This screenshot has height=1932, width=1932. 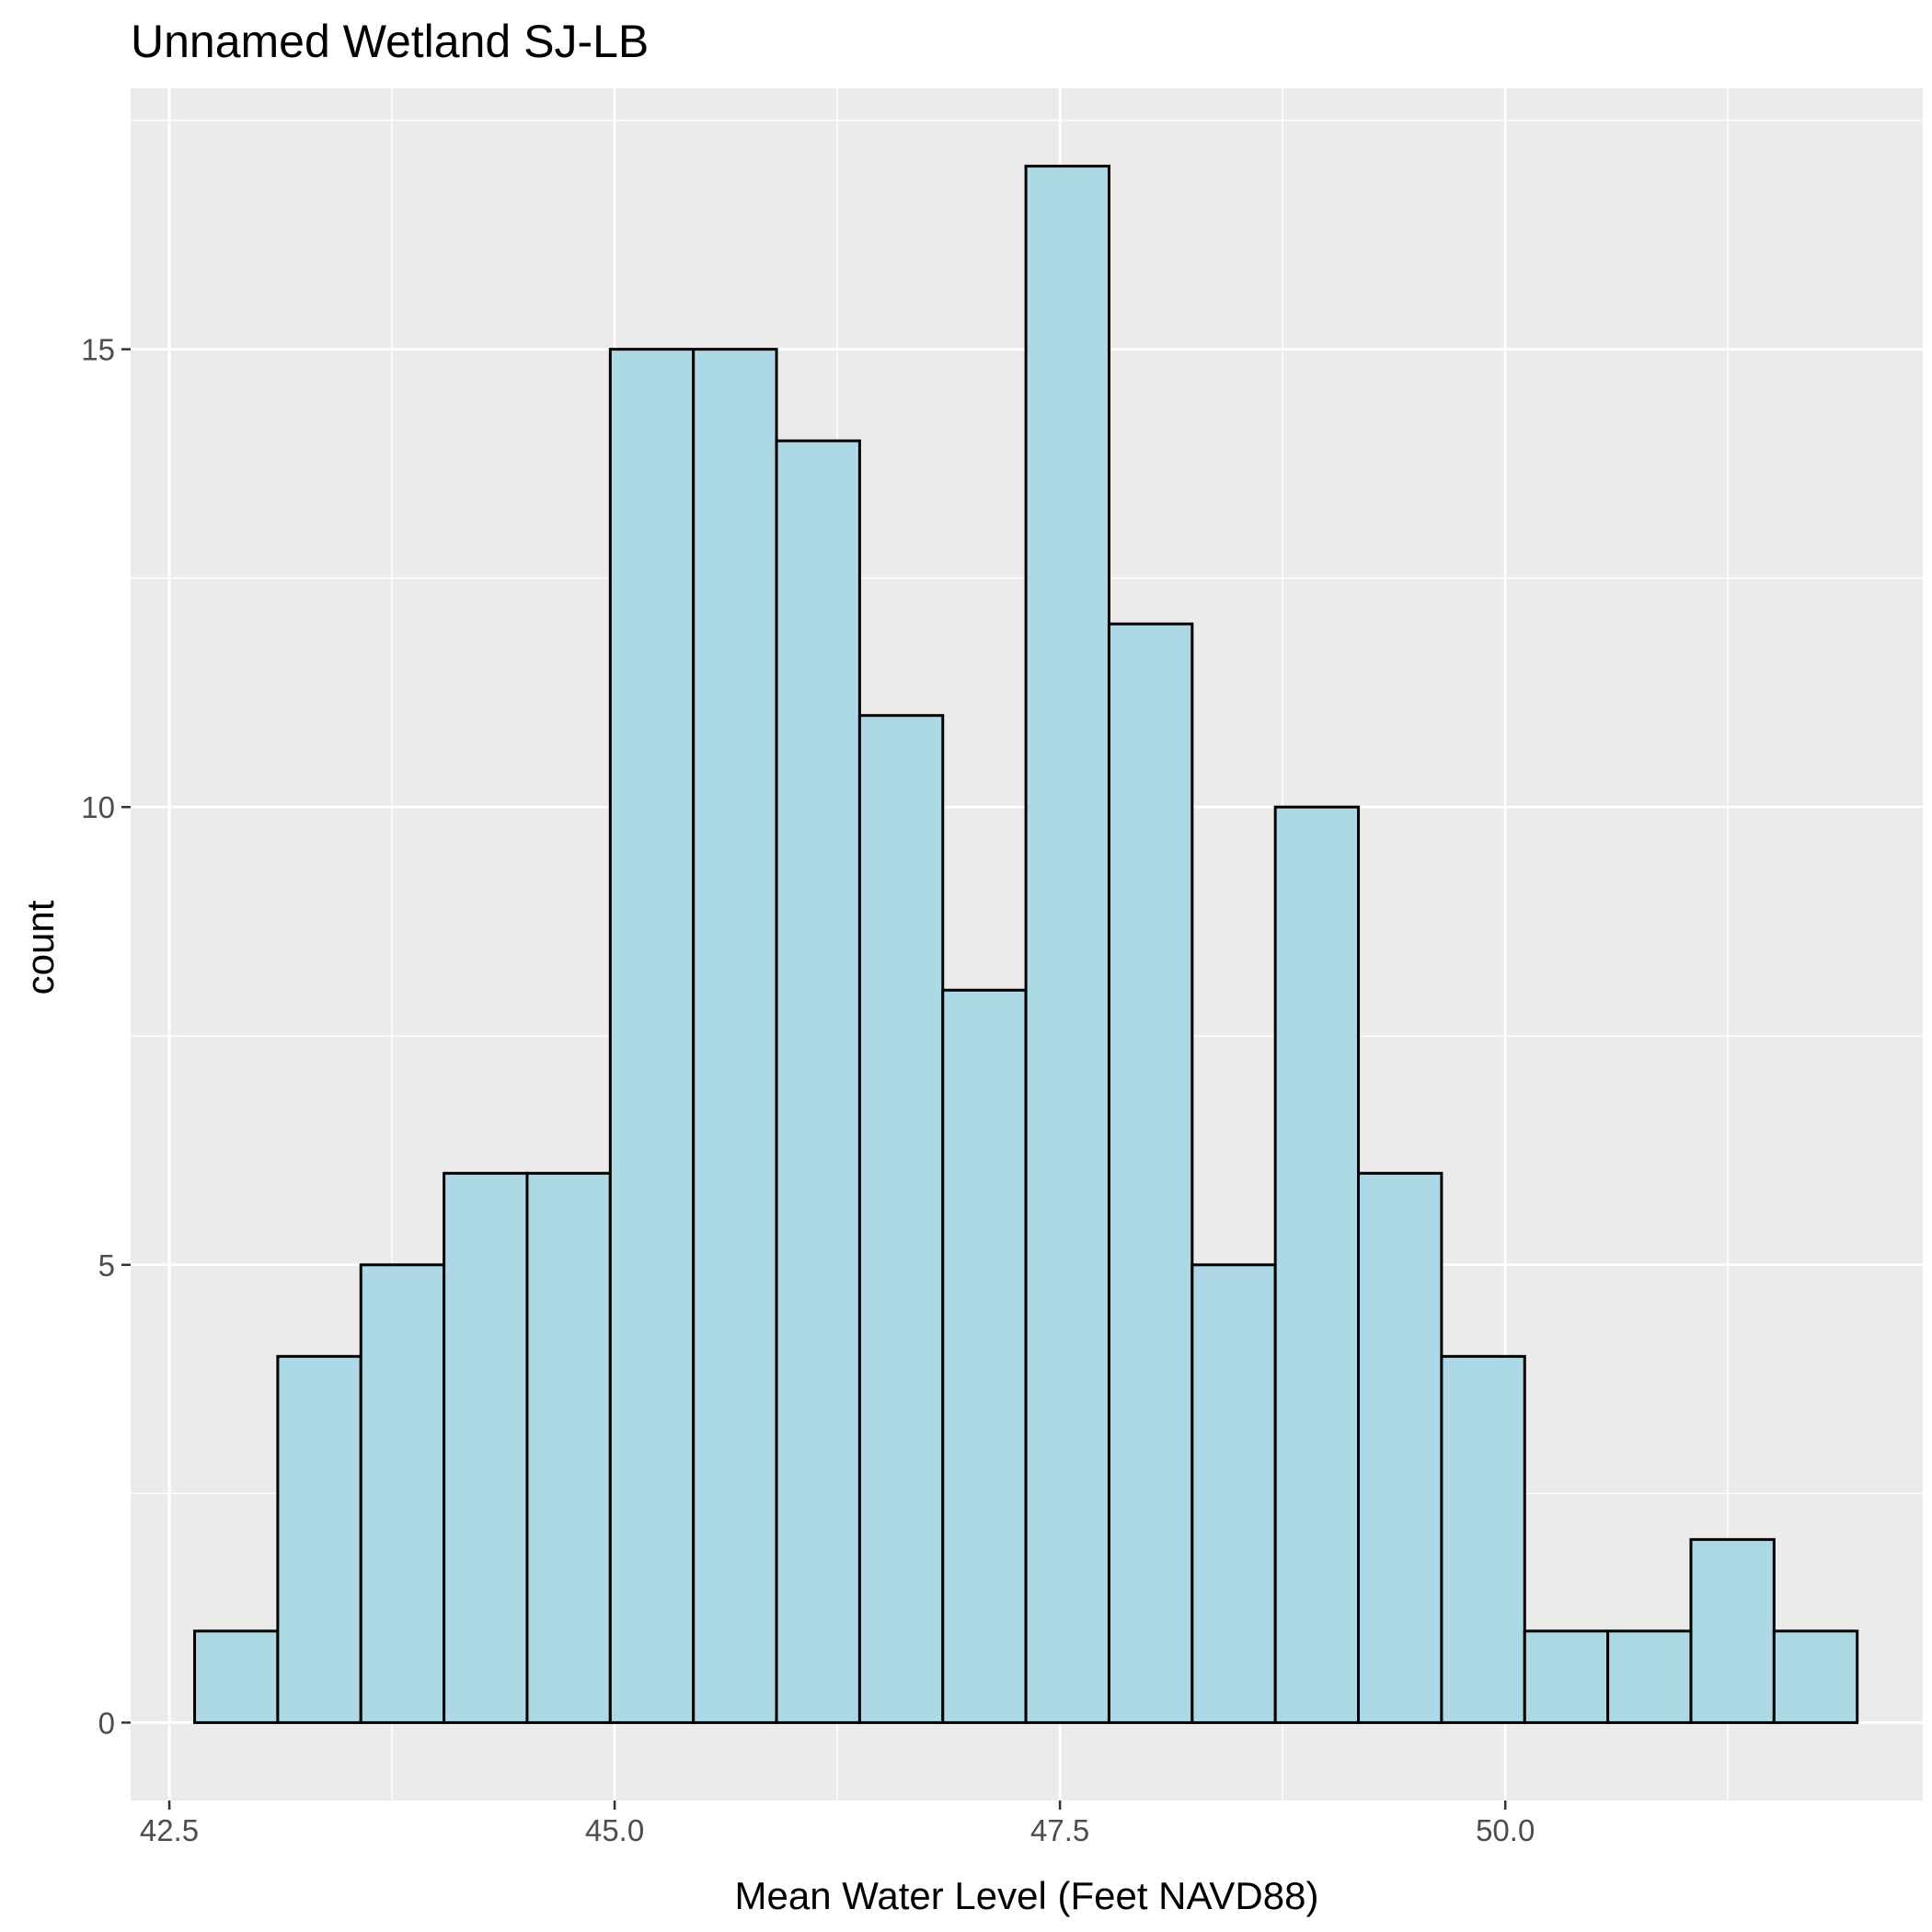 What do you see at coordinates (837, 1823) in the screenshot?
I see `x-axis: 42.5 45.0 47.5 50.0` at bounding box center [837, 1823].